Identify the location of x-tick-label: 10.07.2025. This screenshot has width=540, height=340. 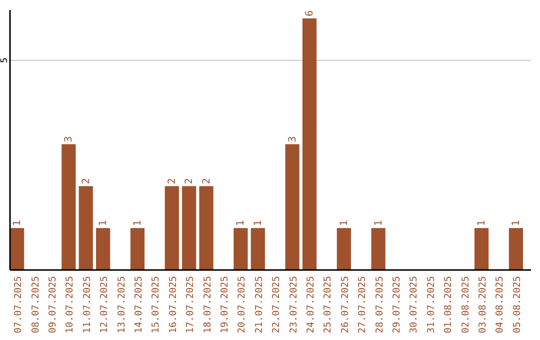
(70, 305).